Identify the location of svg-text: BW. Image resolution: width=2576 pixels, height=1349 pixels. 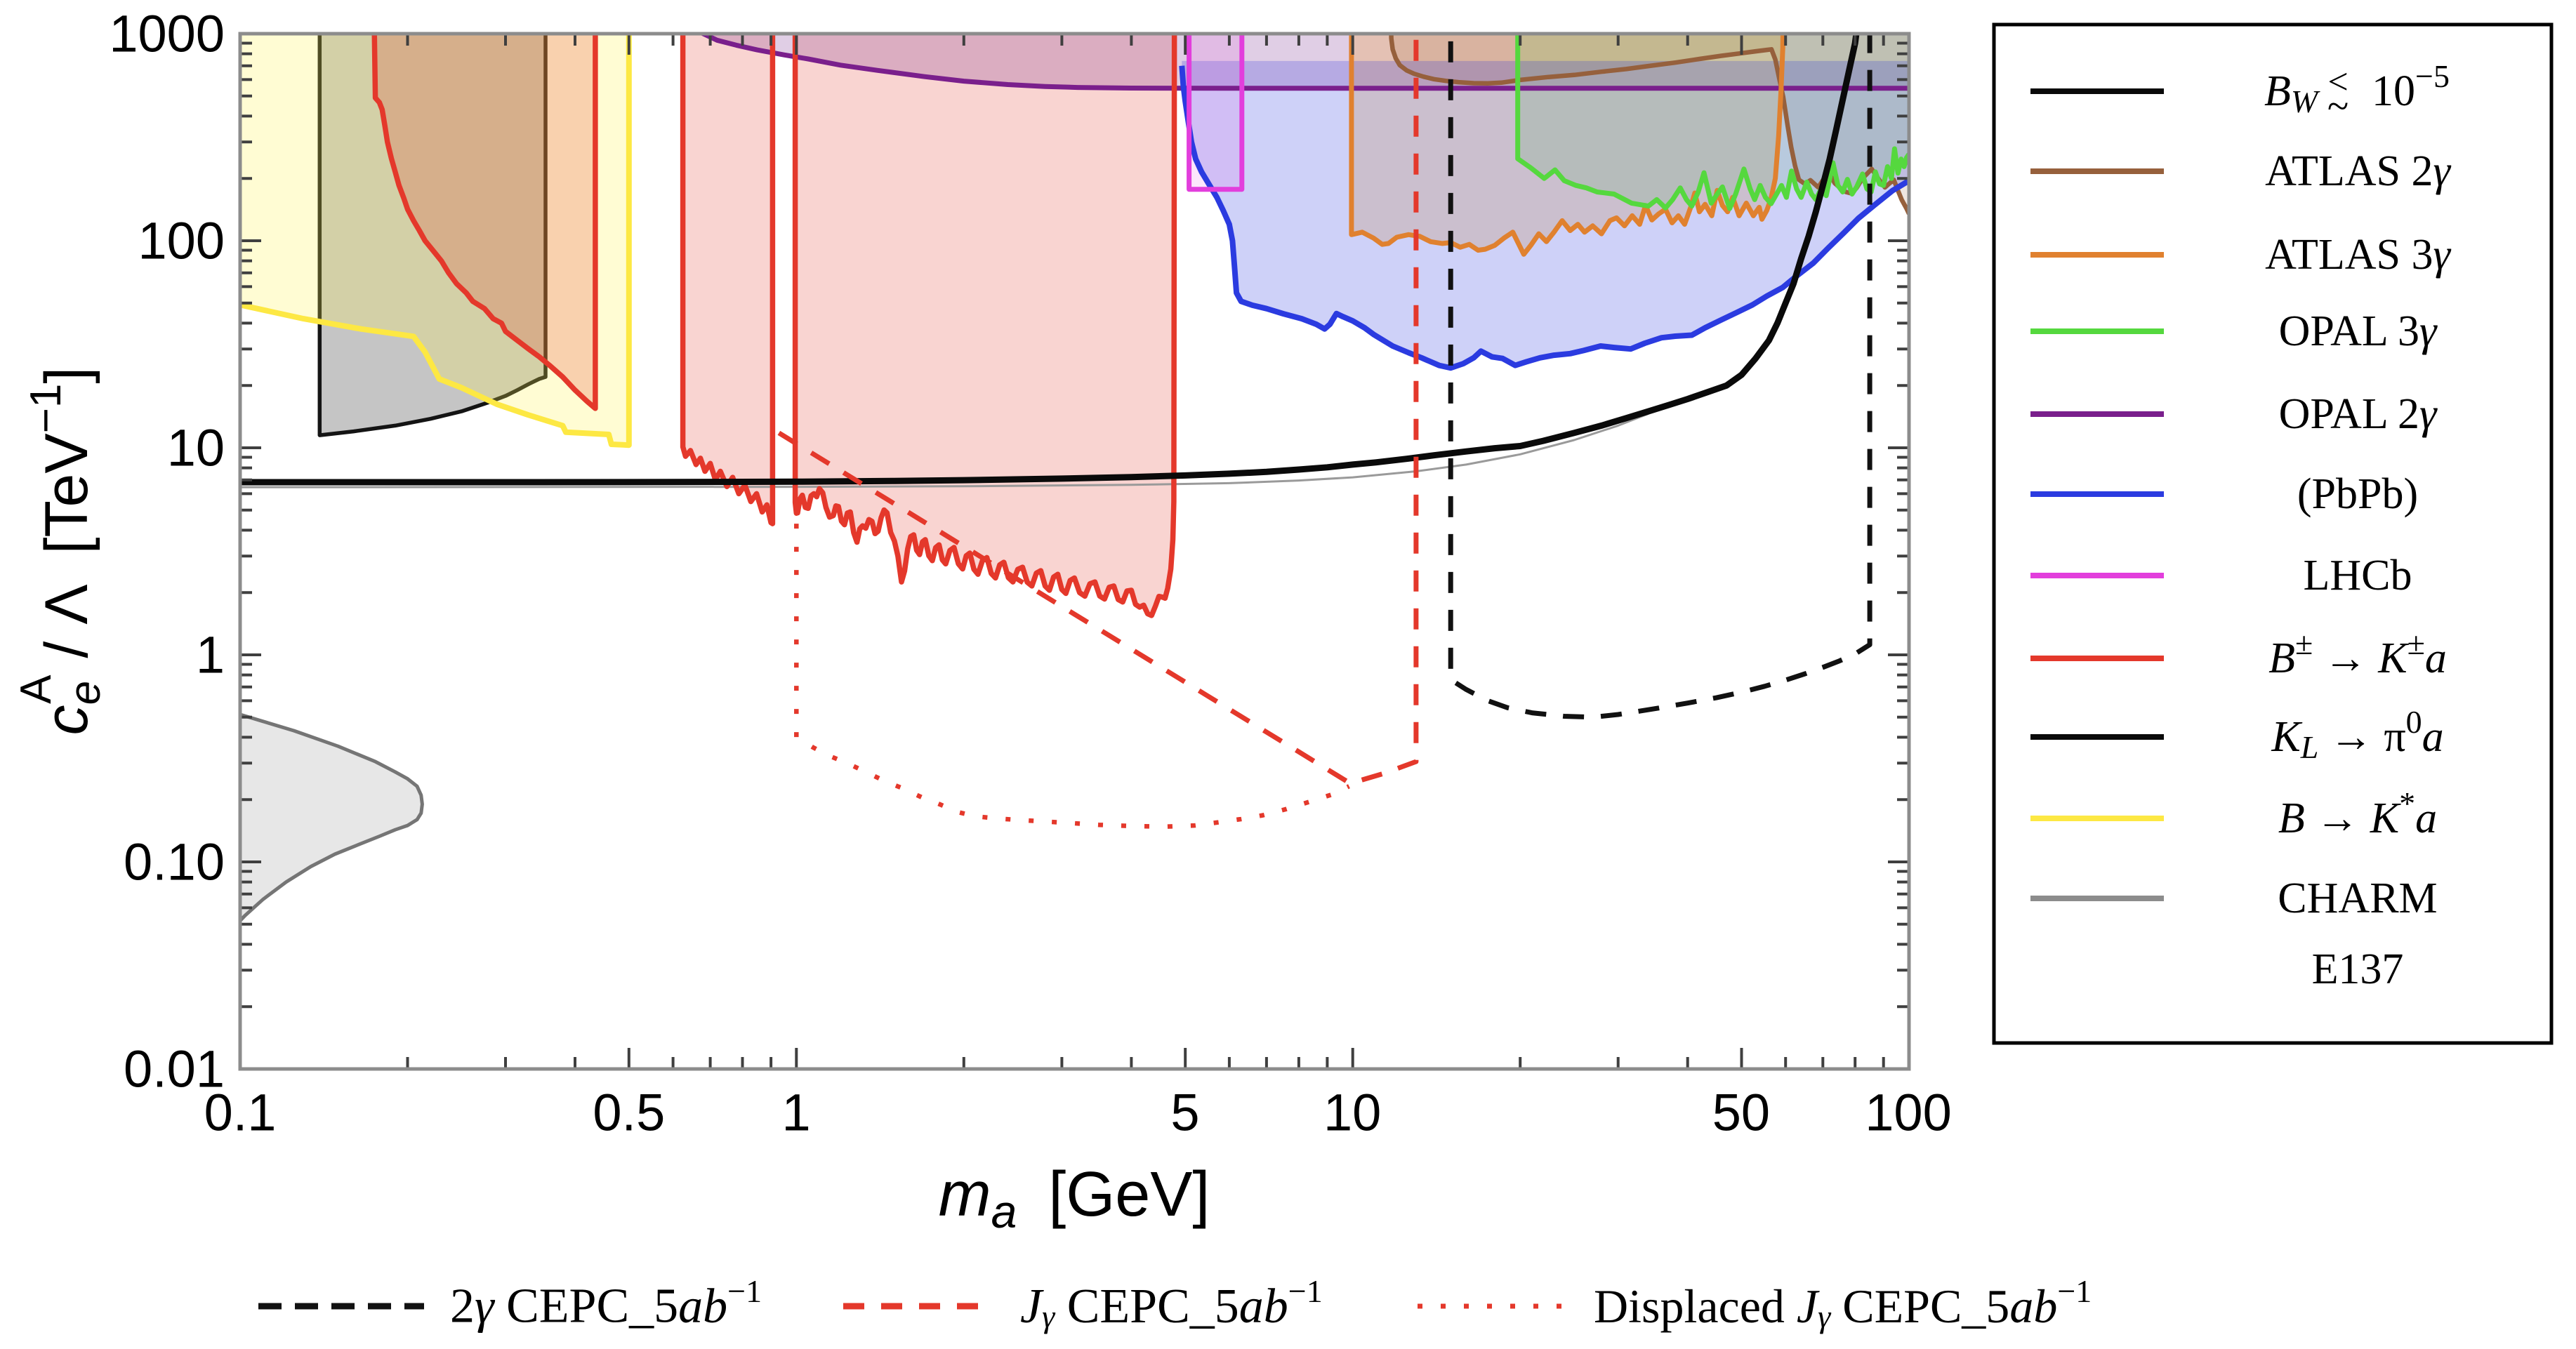
(2292, 93).